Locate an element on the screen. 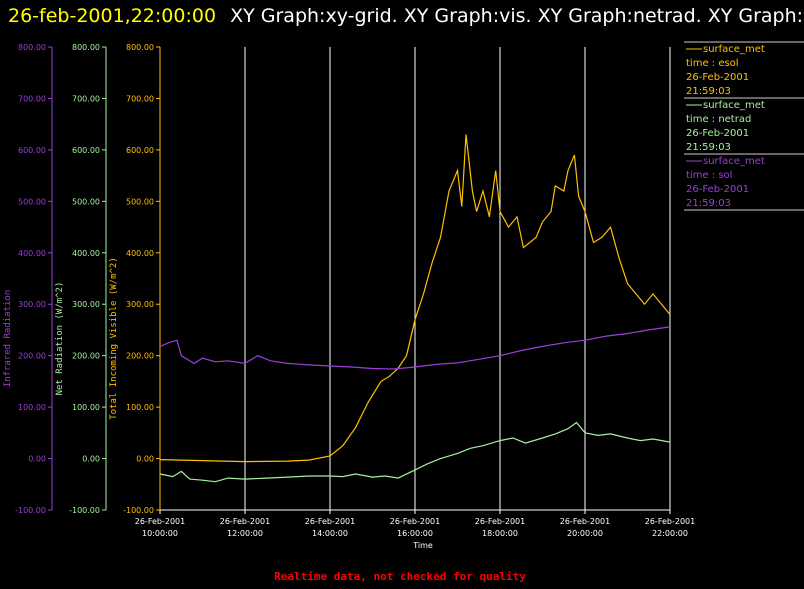  x-tick-time: 10:00:00 is located at coordinates (160, 533).